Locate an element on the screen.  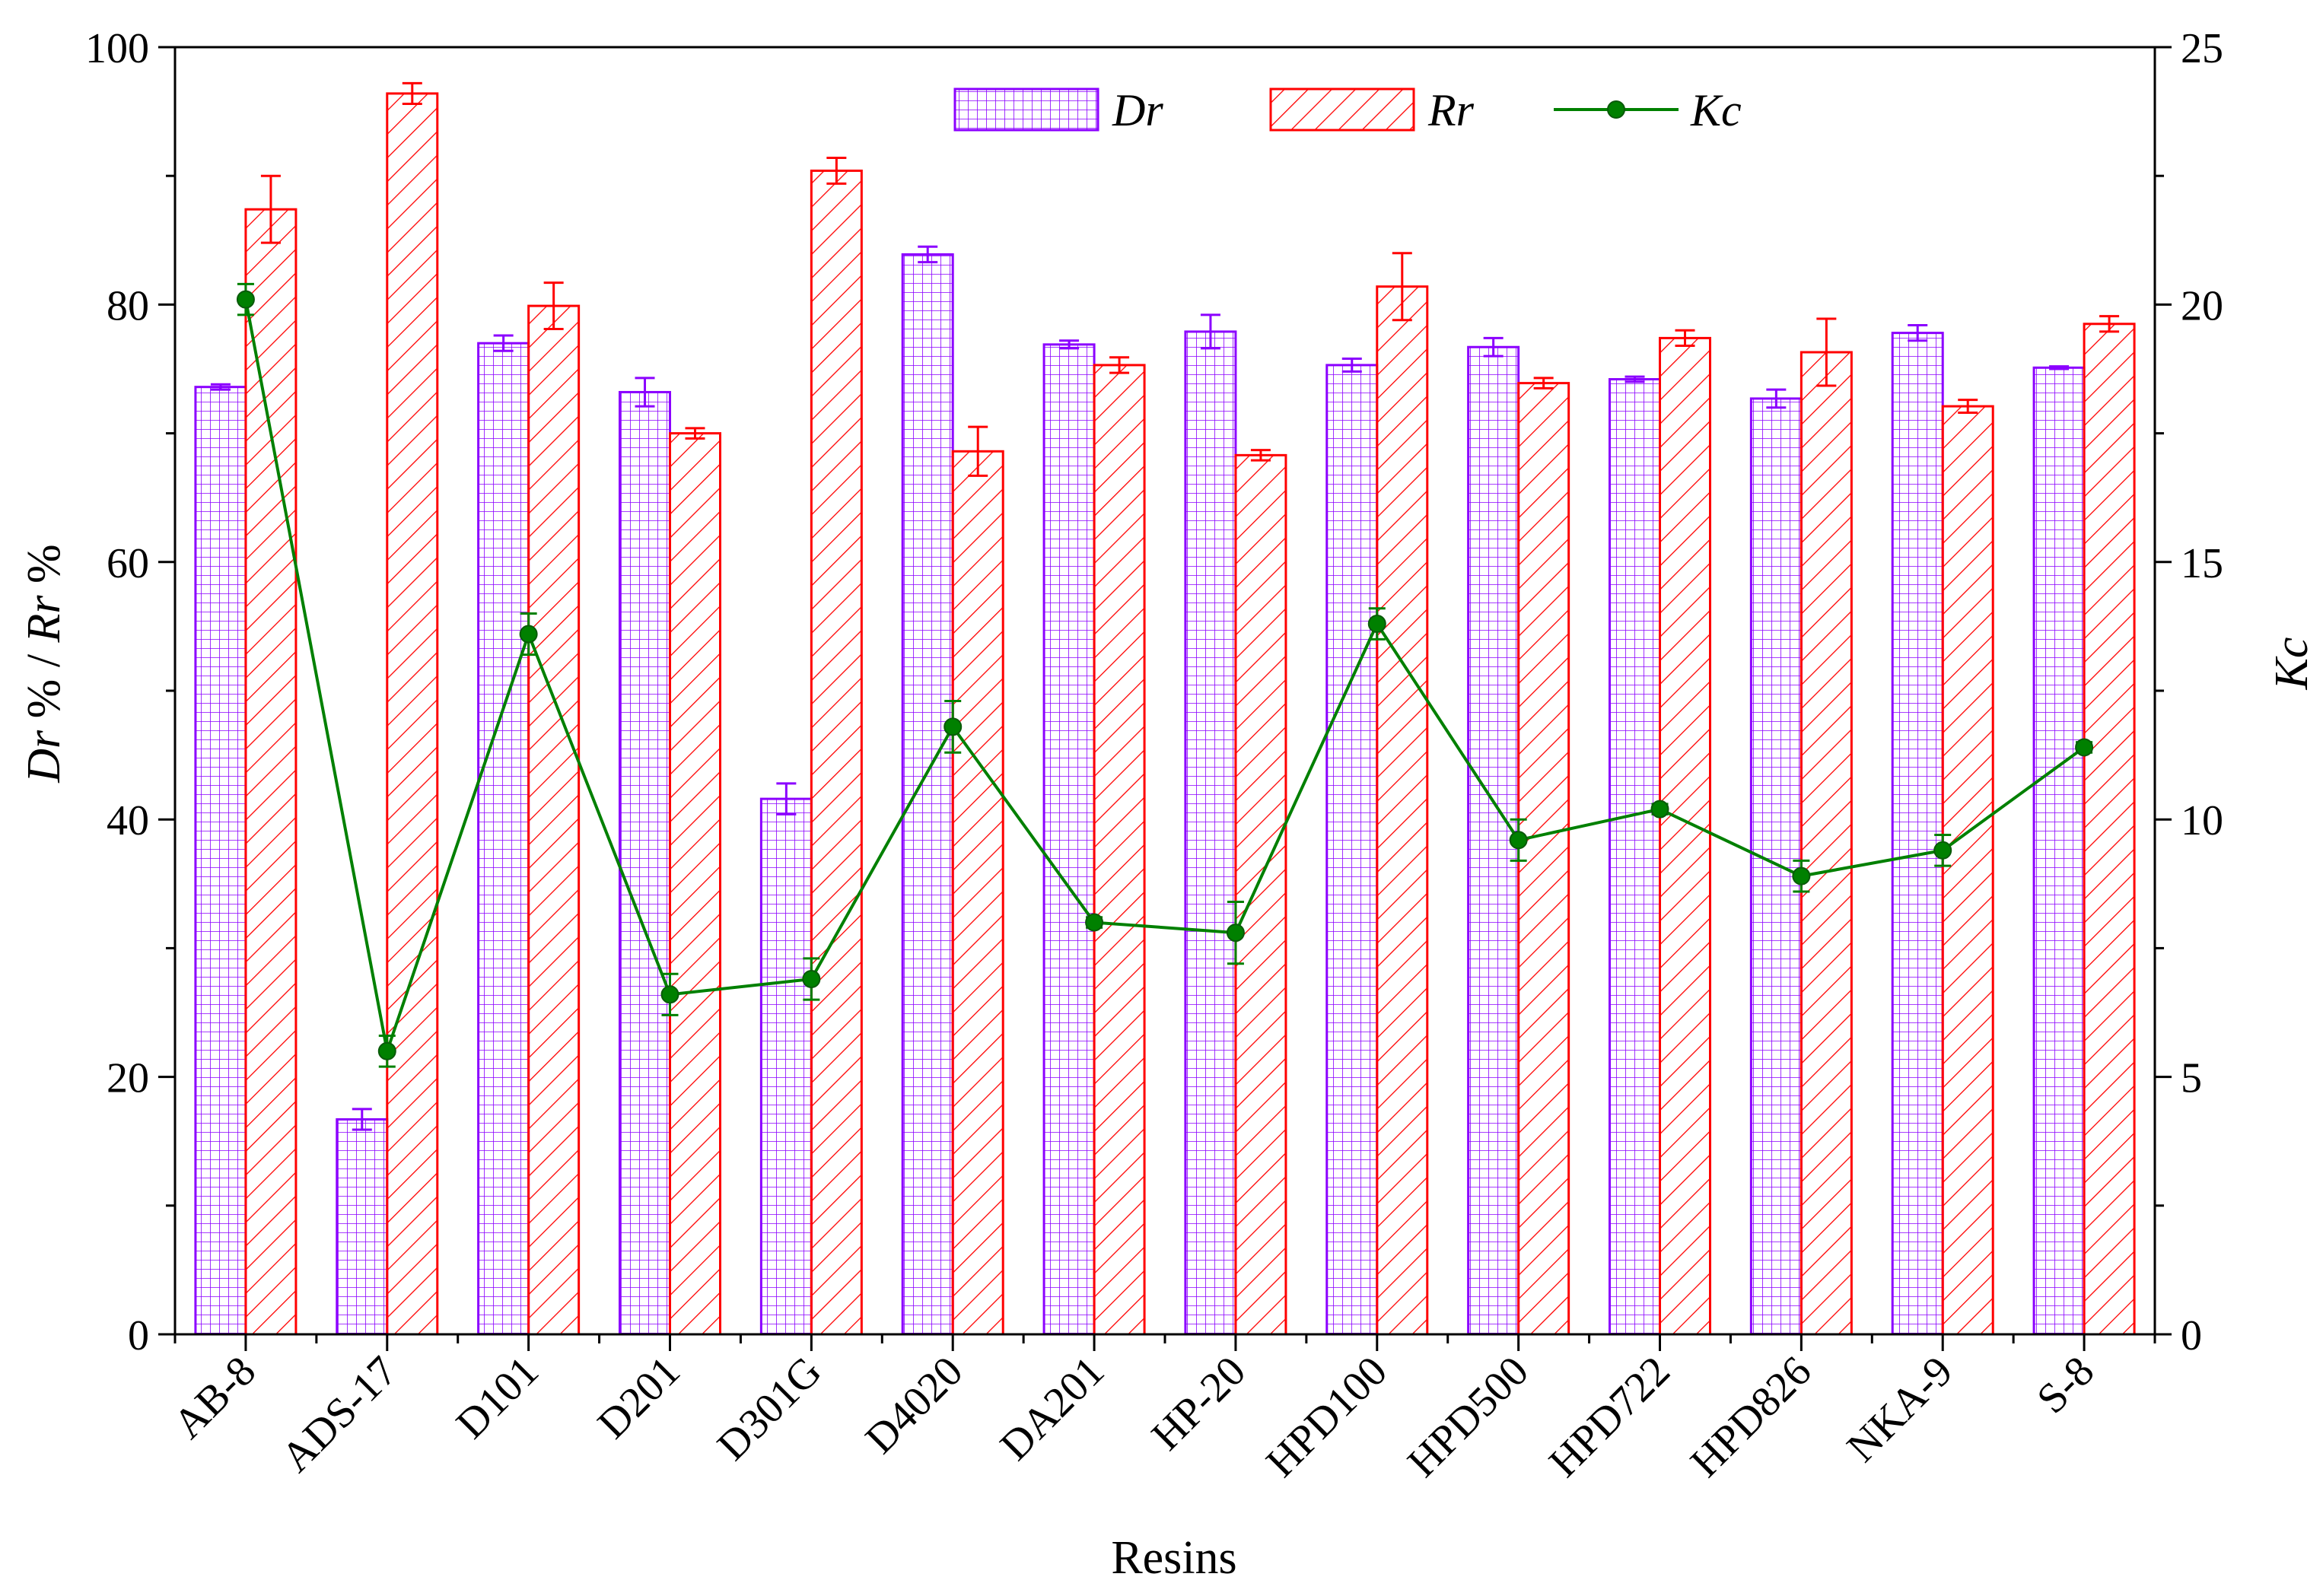
left-tick-label-0: 0 is located at coordinates (138, 1335).